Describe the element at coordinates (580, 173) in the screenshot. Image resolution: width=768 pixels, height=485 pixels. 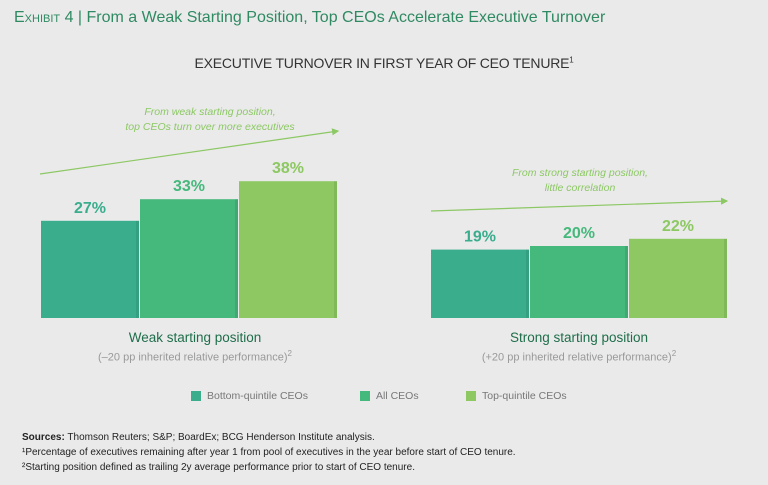
I see `annotation-line: From strong starting position,` at that location.